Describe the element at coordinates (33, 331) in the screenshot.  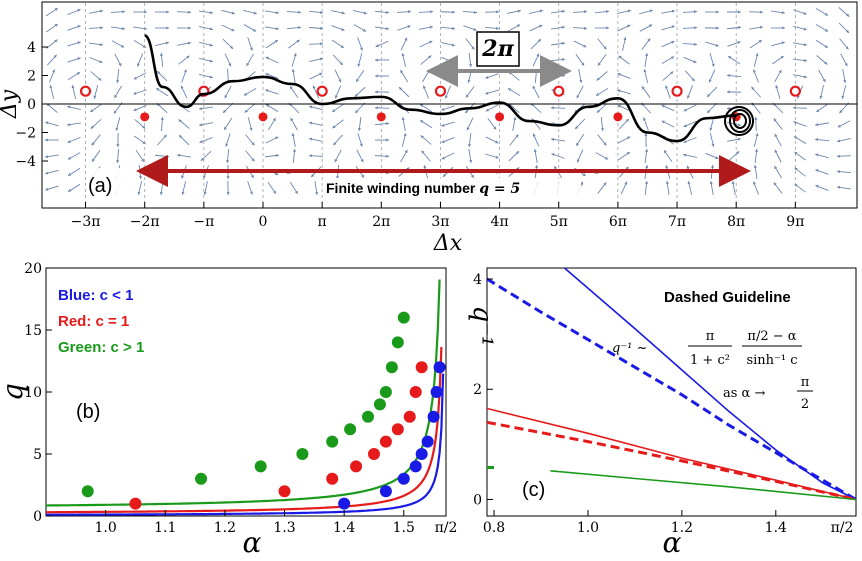
I see `ytick-label: 15` at that location.